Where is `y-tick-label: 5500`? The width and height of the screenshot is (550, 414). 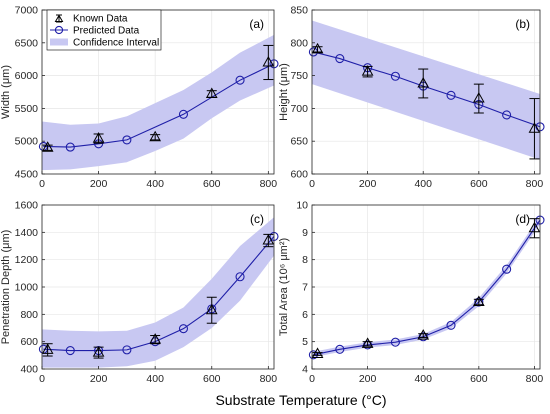 y-tick-label: 5500 is located at coordinates (27, 109).